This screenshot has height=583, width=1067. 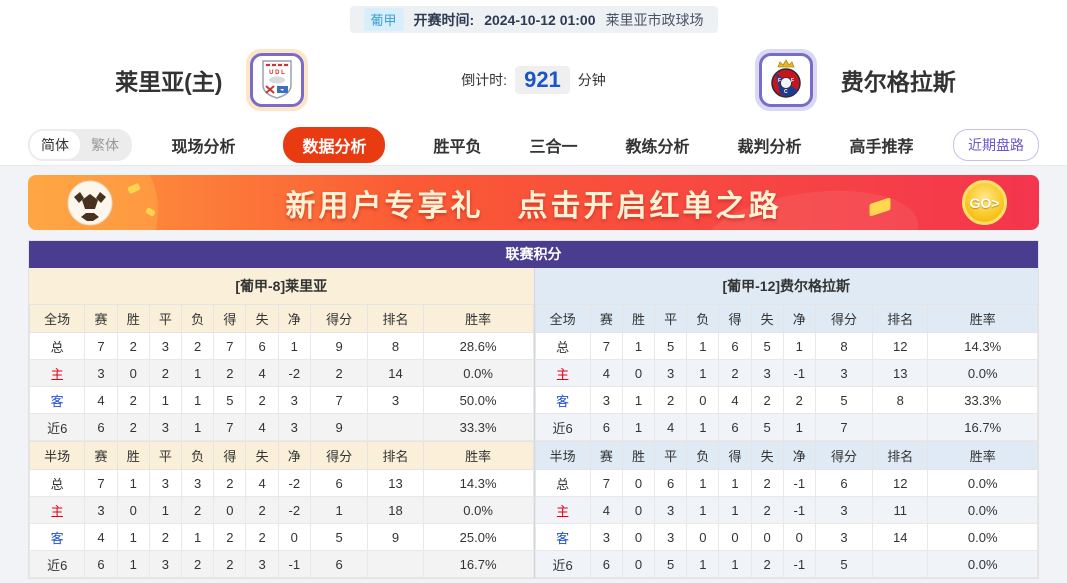 I want to click on table-cell: 18, so click(x=395, y=510).